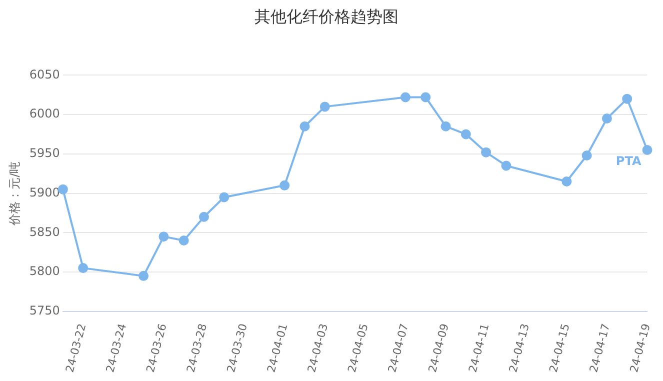 The width and height of the screenshot is (663, 381). Describe the element at coordinates (44, 310) in the screenshot. I see `y-tick-label: 5750` at that location.